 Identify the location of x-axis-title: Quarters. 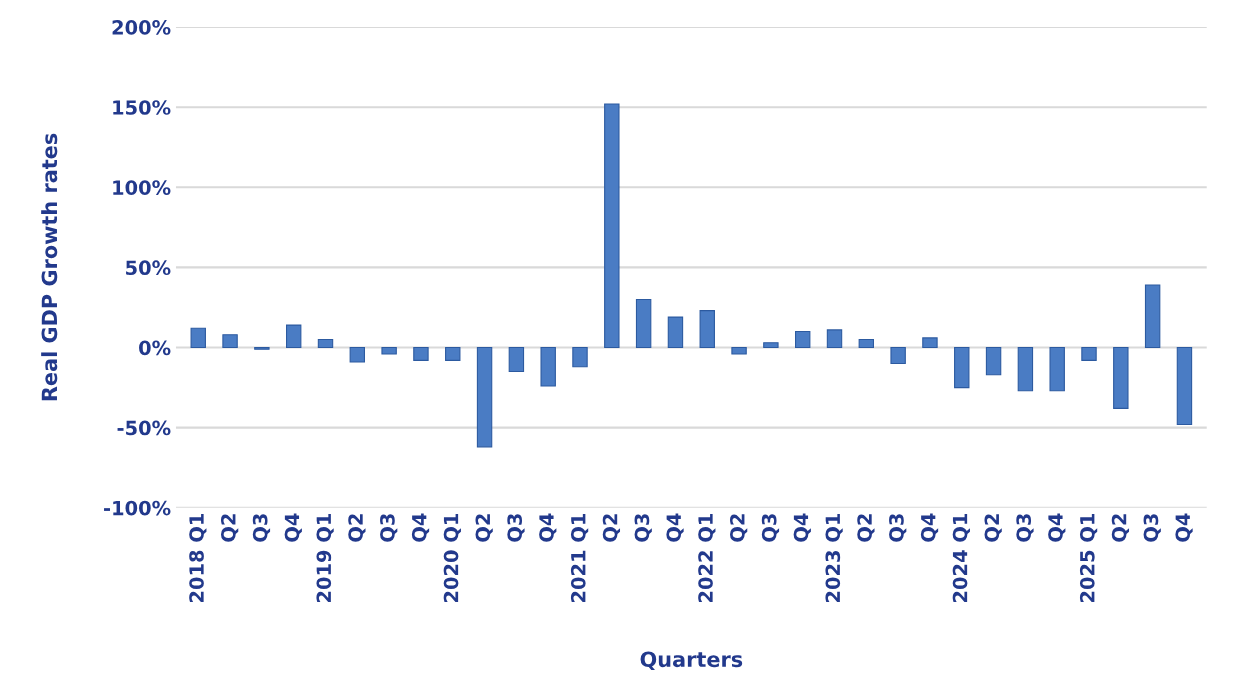
(691, 660).